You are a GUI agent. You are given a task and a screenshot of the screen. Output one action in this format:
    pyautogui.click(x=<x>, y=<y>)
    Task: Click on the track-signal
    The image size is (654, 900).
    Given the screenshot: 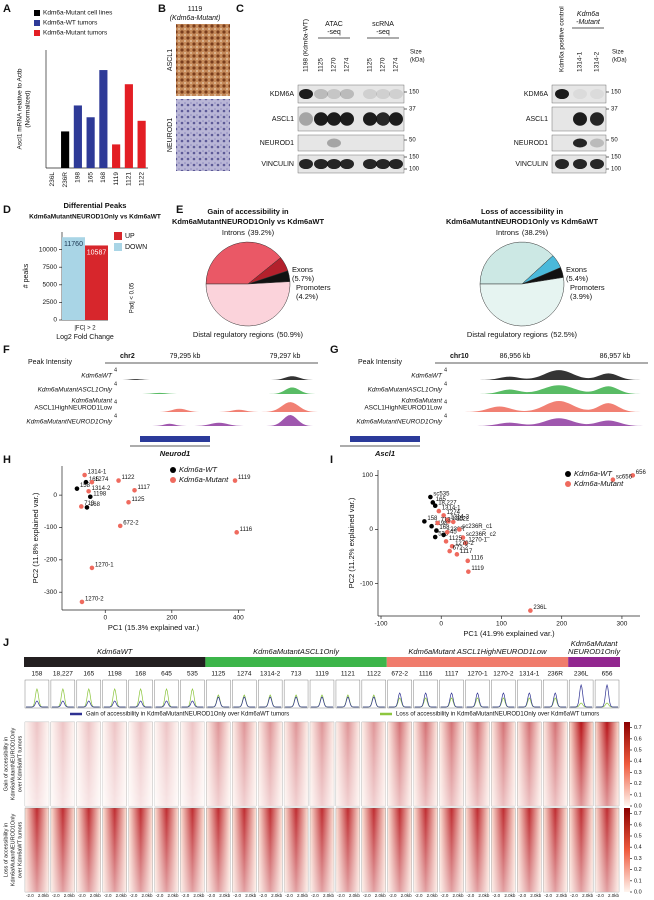 What is the action you would take?
    pyautogui.click(x=219, y=378)
    